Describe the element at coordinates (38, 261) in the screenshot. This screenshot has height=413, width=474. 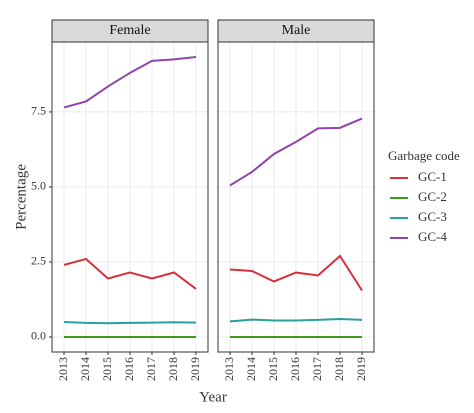
I see `y-tick-label: 2.5` at that location.